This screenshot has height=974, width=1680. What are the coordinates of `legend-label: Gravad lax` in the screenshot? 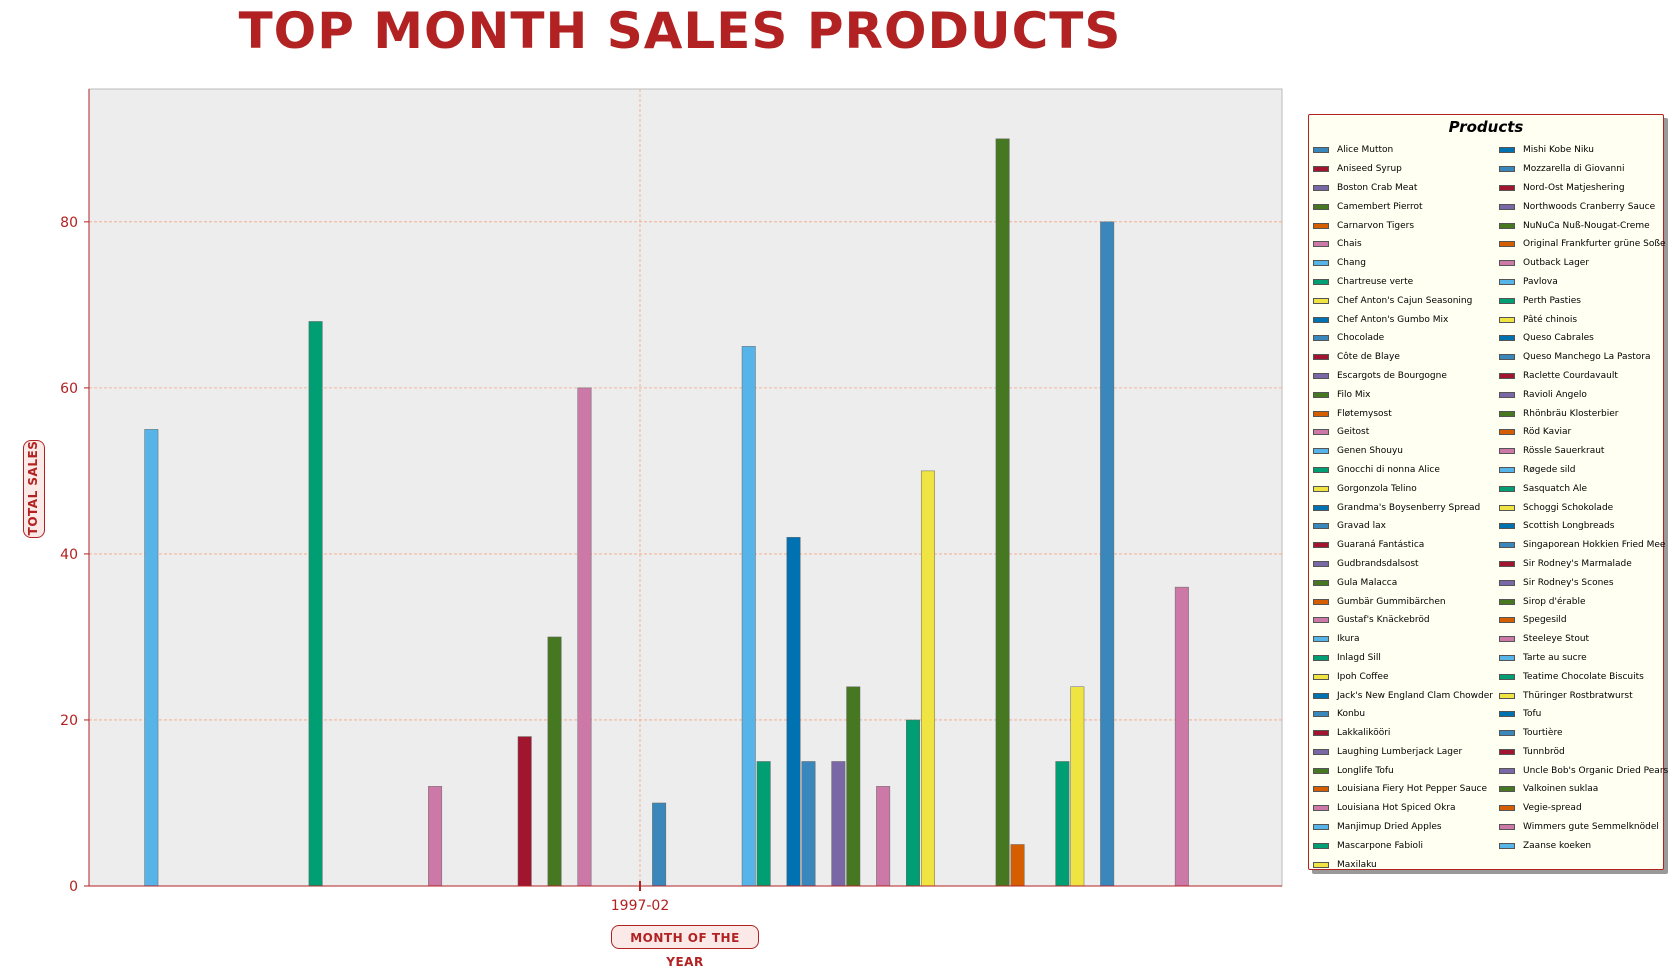 It's located at (1361, 526).